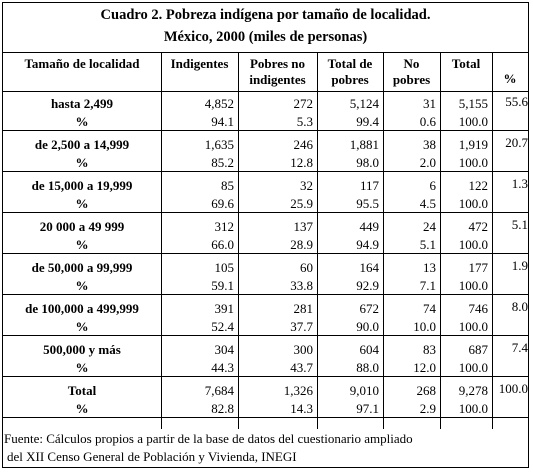  Describe the element at coordinates (433, 185) in the screenshot. I see `table-cell-value: 6` at that location.